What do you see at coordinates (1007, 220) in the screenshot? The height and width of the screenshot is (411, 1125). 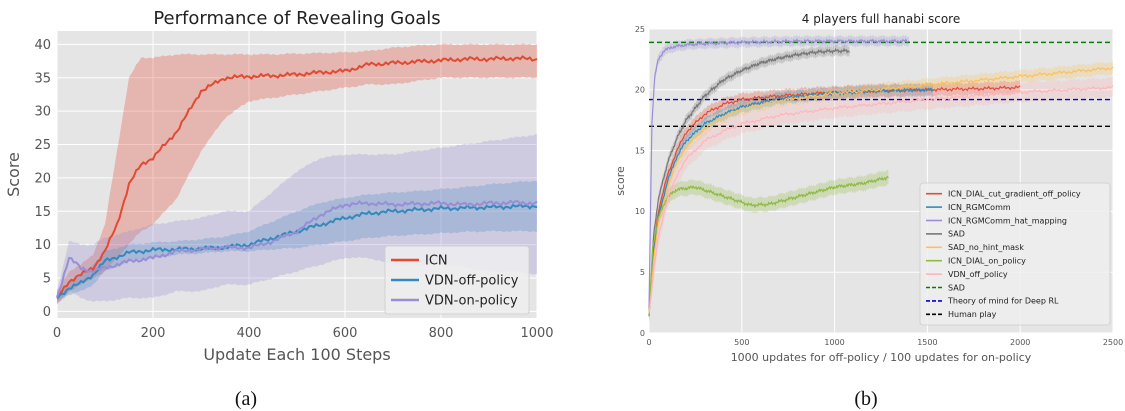 I see `legend-label-icn-rgmcomm-hat-mapping: ICN_RGMComm_hat_mapping` at bounding box center [1007, 220].